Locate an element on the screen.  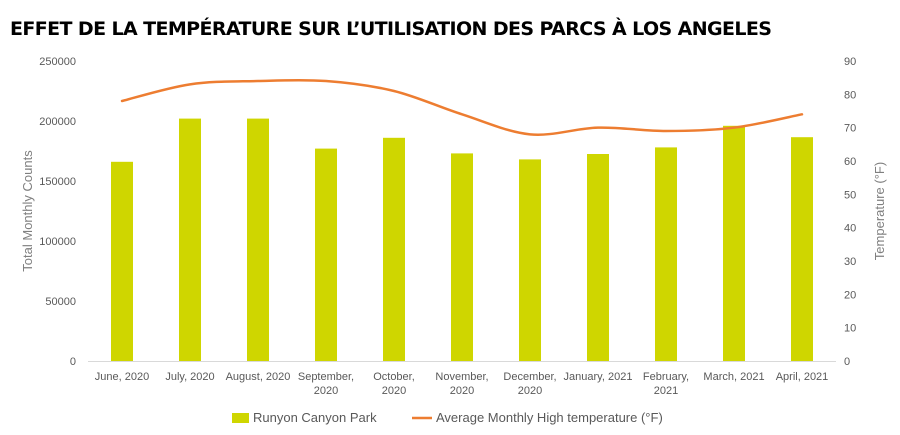
x-tick-label: November, 2020 is located at coordinates (461, 384).